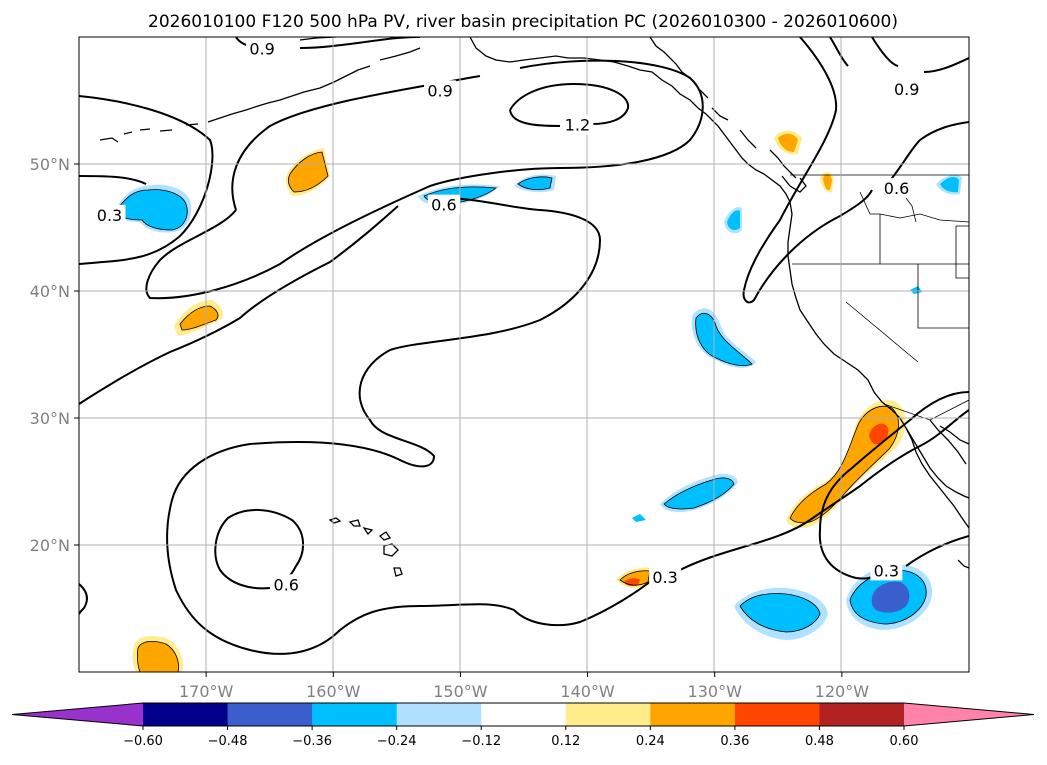 Image resolution: width=1047 pixels, height=765 pixels. Describe the element at coordinates (893, 485) in the screenshot. I see `pv-contour-0.3` at that location.